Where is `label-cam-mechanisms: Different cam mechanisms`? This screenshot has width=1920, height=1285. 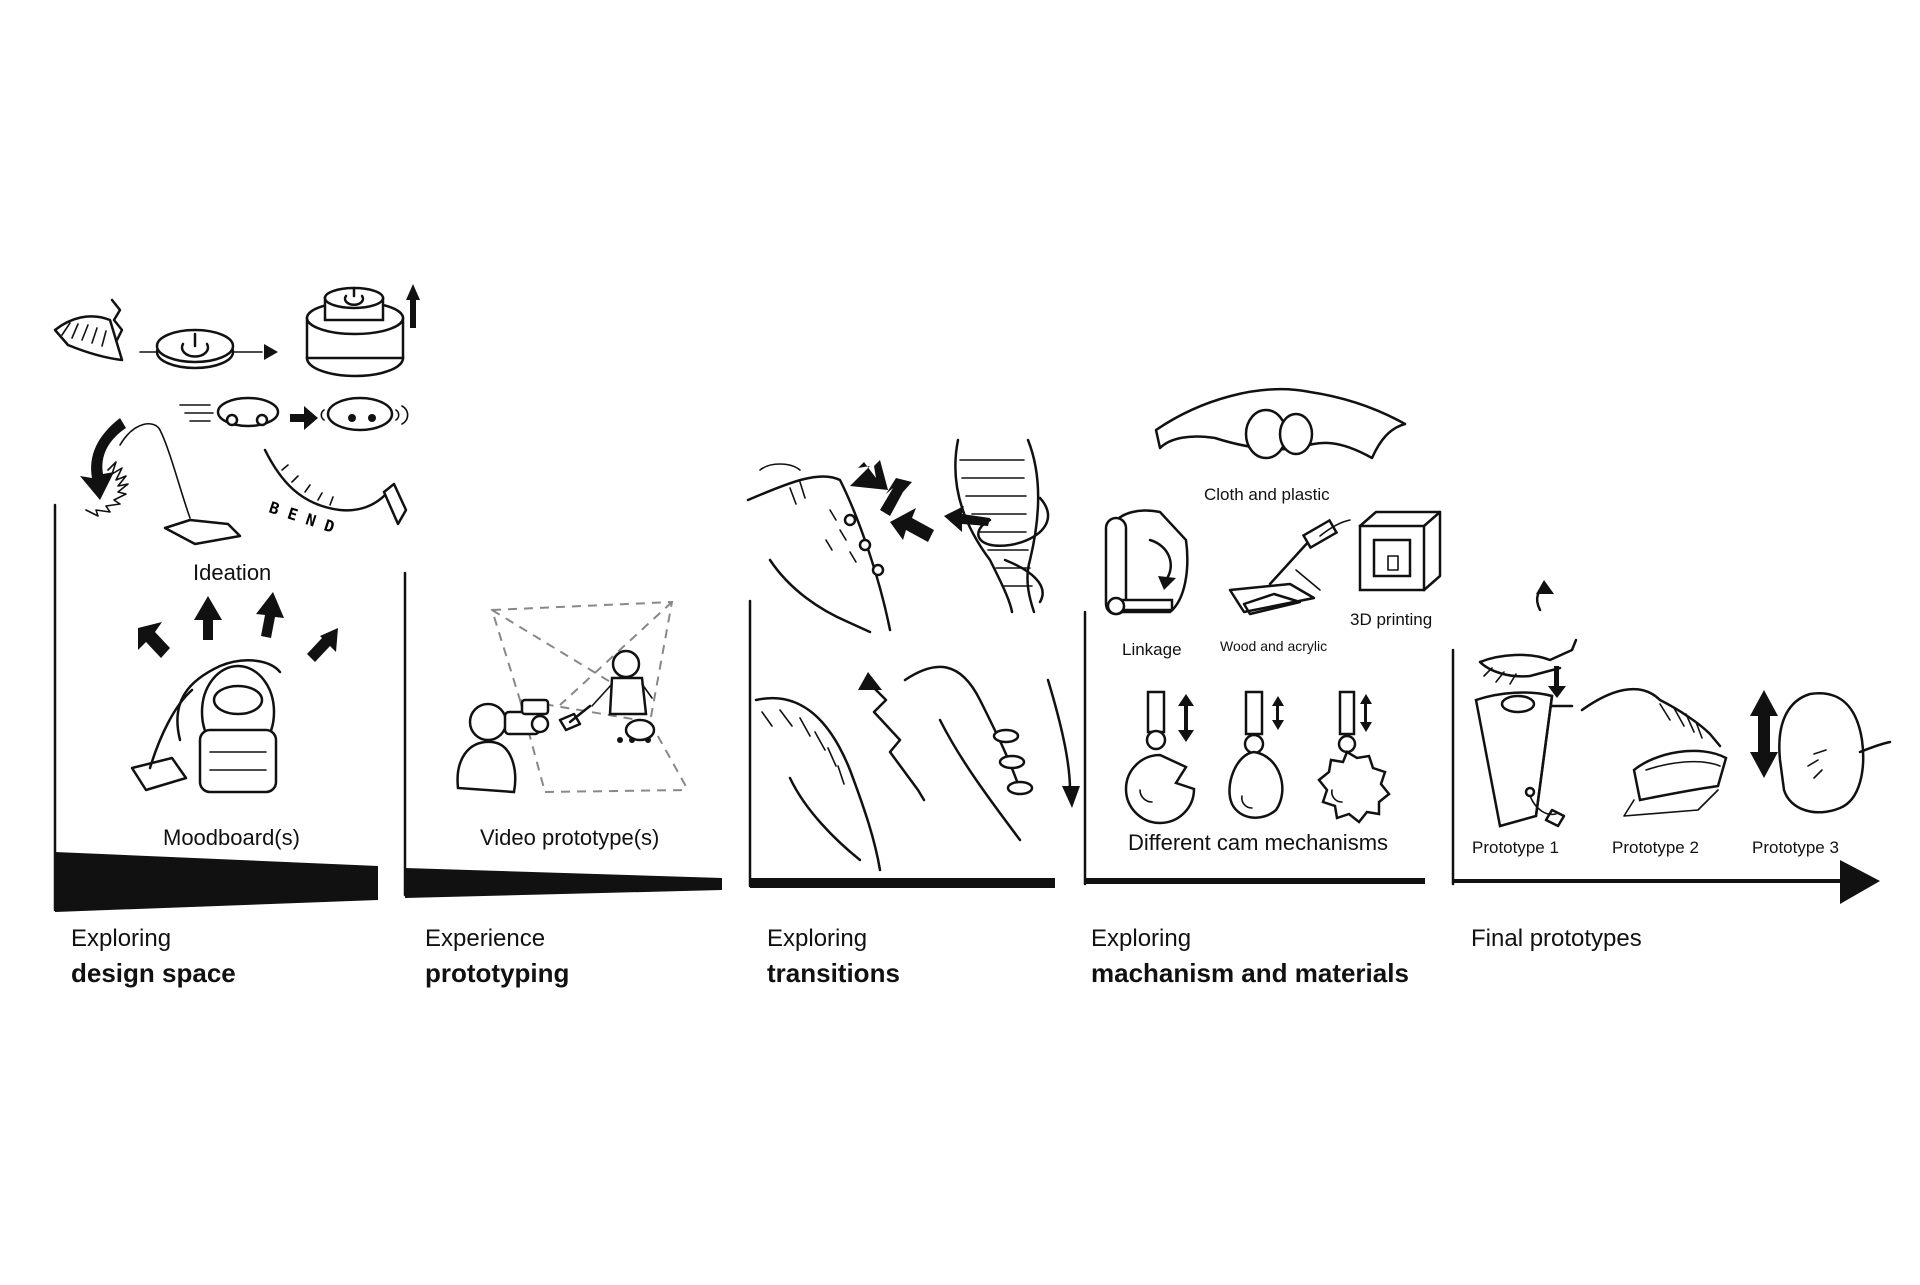
label-cam-mechanisms: Different cam mechanisms is located at coordinates (1258, 842).